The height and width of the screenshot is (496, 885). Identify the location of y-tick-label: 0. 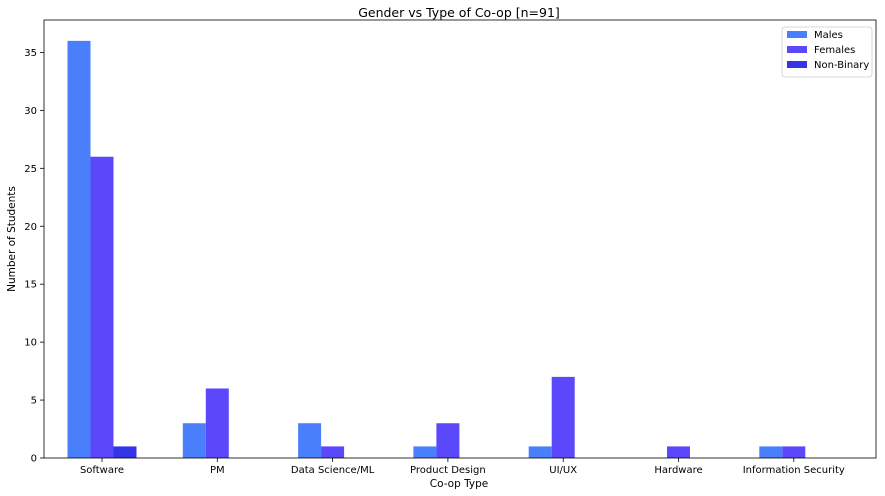
(34, 459).